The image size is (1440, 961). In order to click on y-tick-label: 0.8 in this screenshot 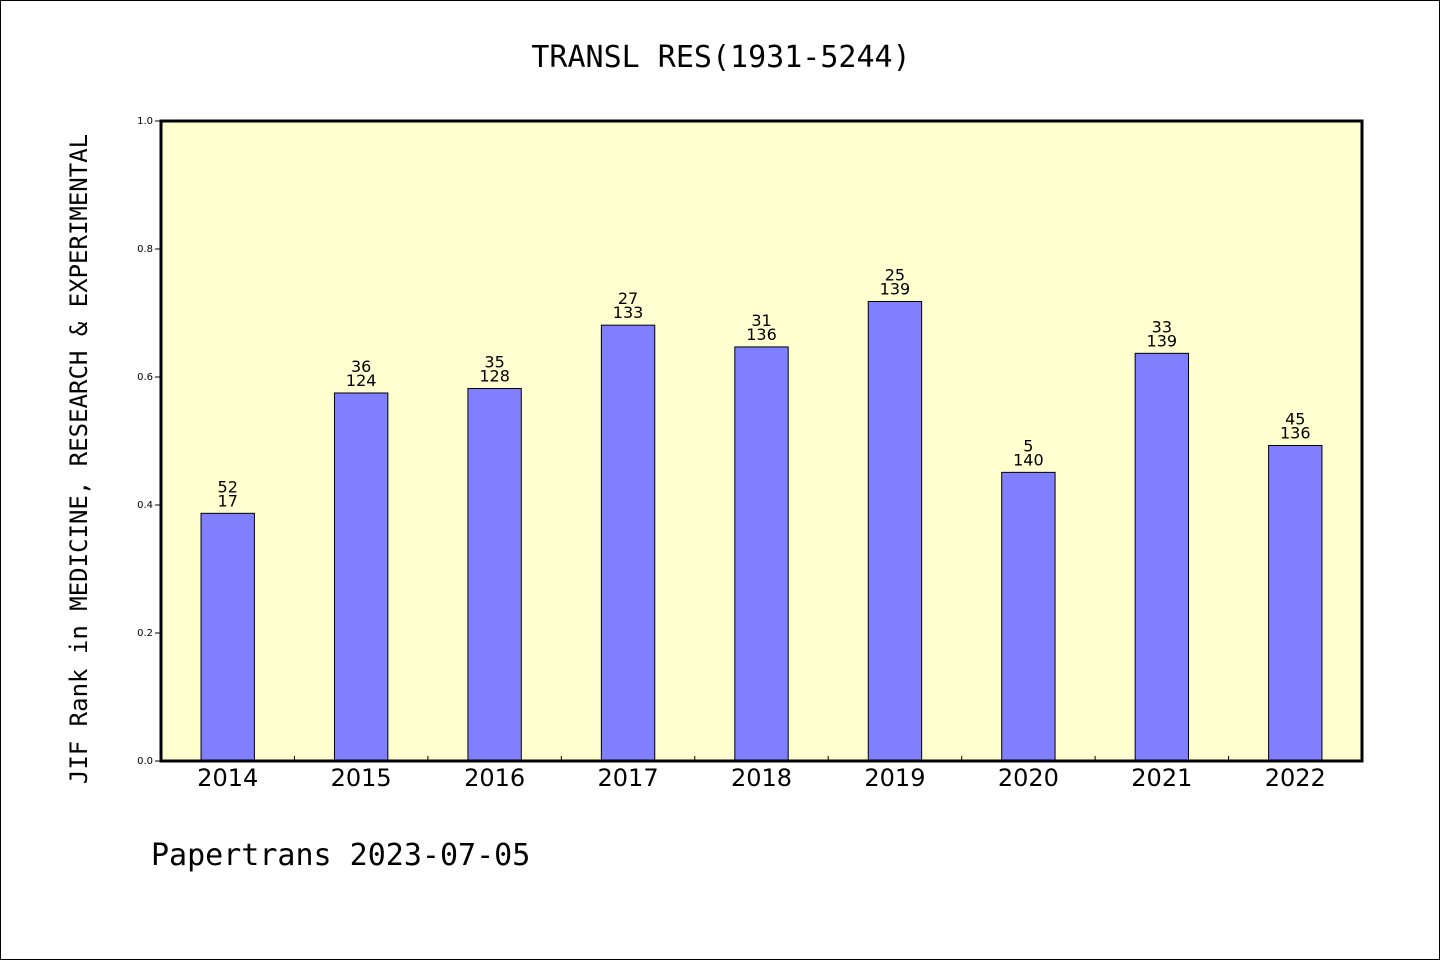, I will do `click(145, 249)`.